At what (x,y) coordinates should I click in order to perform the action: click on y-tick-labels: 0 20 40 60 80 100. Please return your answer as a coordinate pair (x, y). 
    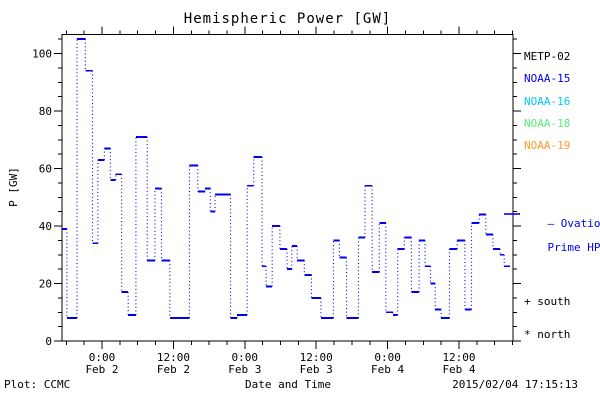
    Looking at the image, I should click on (42, 198).